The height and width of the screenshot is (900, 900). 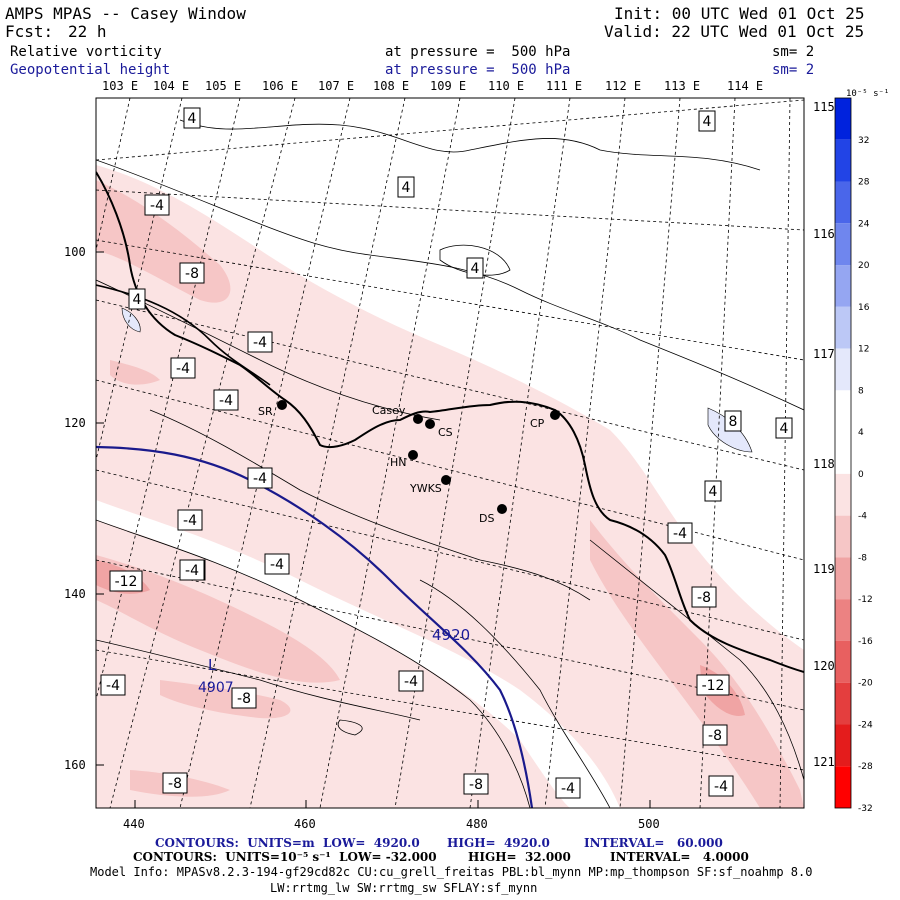 What do you see at coordinates (216, 688) in the screenshot?
I see `low-pressure-value: 4907` at bounding box center [216, 688].